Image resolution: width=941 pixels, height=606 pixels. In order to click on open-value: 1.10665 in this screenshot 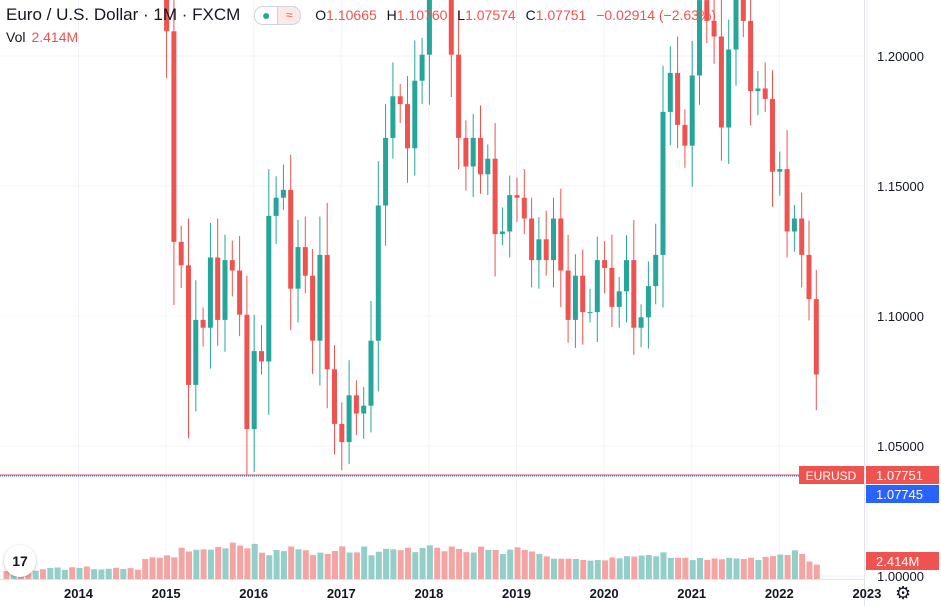, I will do `click(351, 15)`.